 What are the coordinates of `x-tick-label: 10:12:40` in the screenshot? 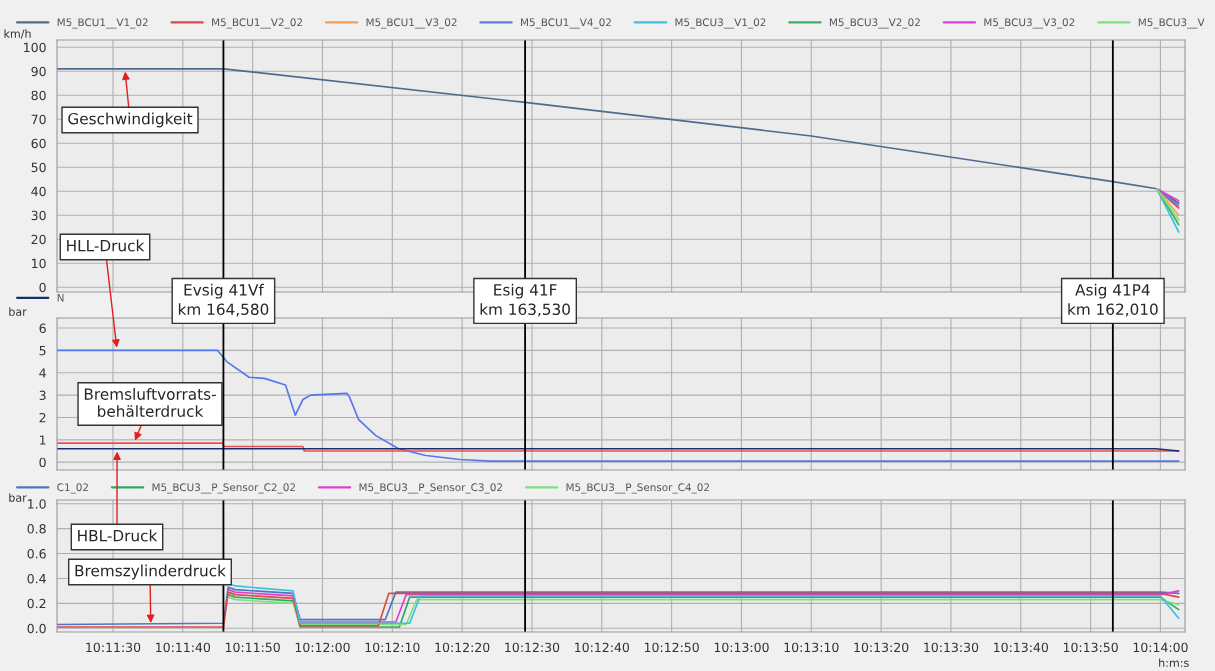 It's located at (602, 647).